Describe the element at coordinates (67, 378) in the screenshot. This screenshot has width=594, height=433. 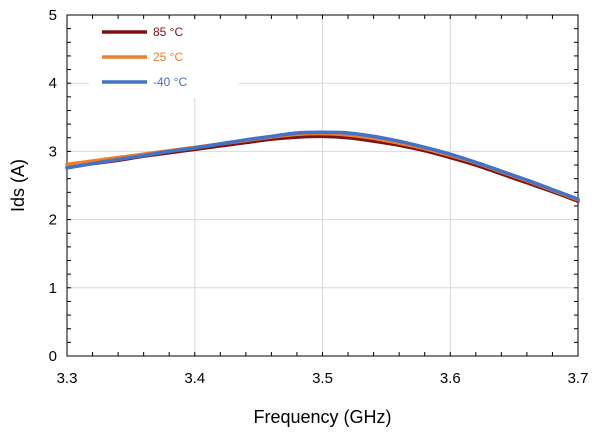
I see `x-tick-label: 3.3` at that location.